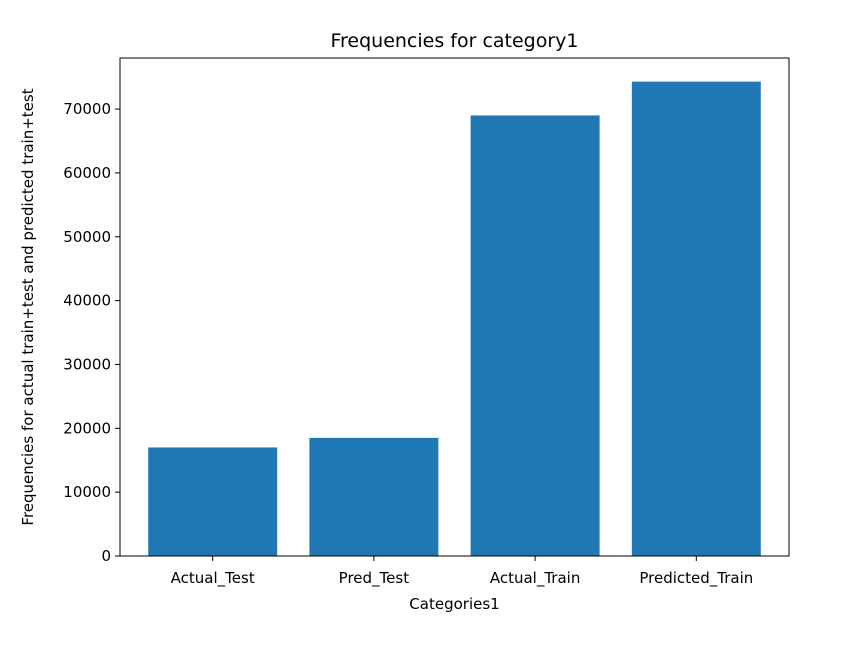  I want to click on x-tick-label: Pred_Test, so click(374, 578).